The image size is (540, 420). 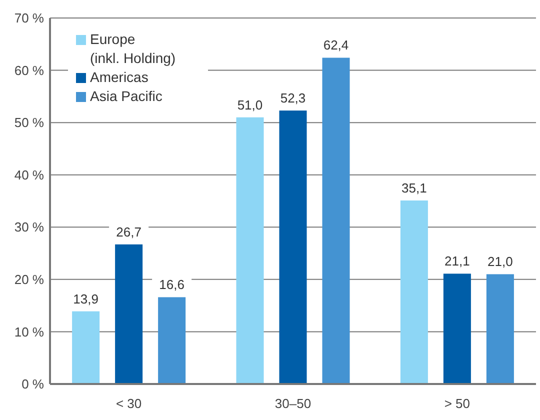 What do you see at coordinates (29, 122) in the screenshot?
I see `y-tick-label: 50 %` at bounding box center [29, 122].